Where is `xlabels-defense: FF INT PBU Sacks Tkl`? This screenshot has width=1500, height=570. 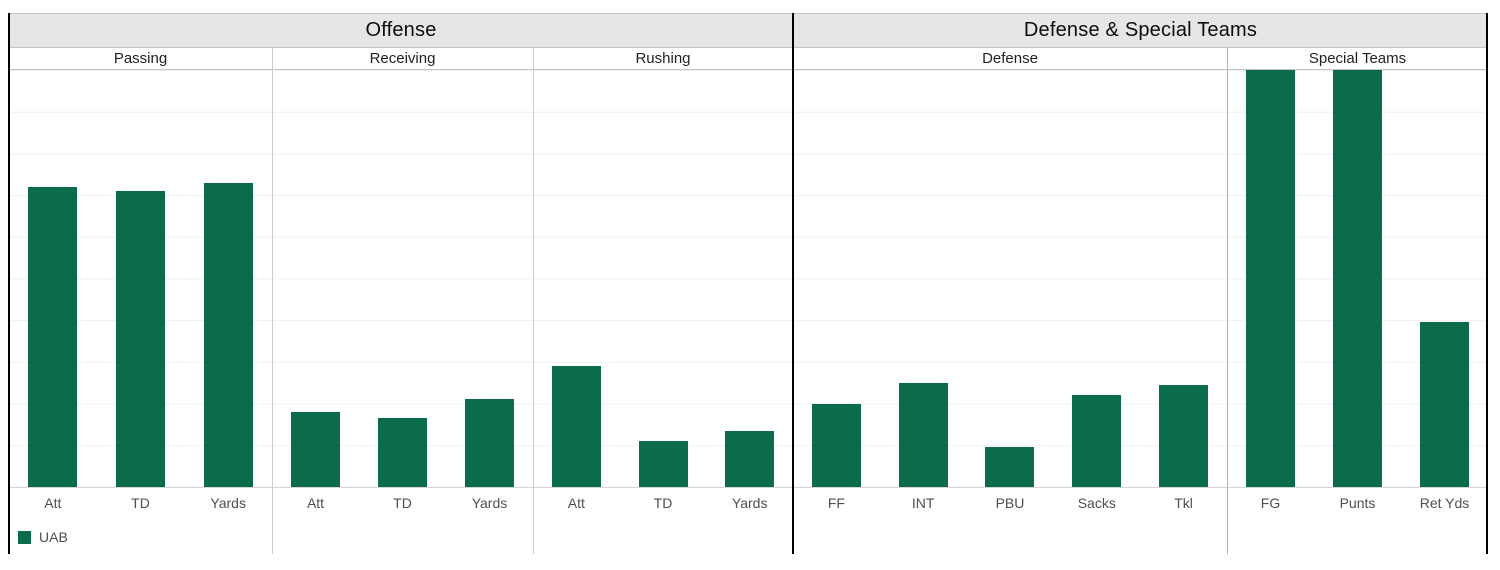 xlabels-defense: FF INT PBU Sacks Tkl is located at coordinates (1010, 503).